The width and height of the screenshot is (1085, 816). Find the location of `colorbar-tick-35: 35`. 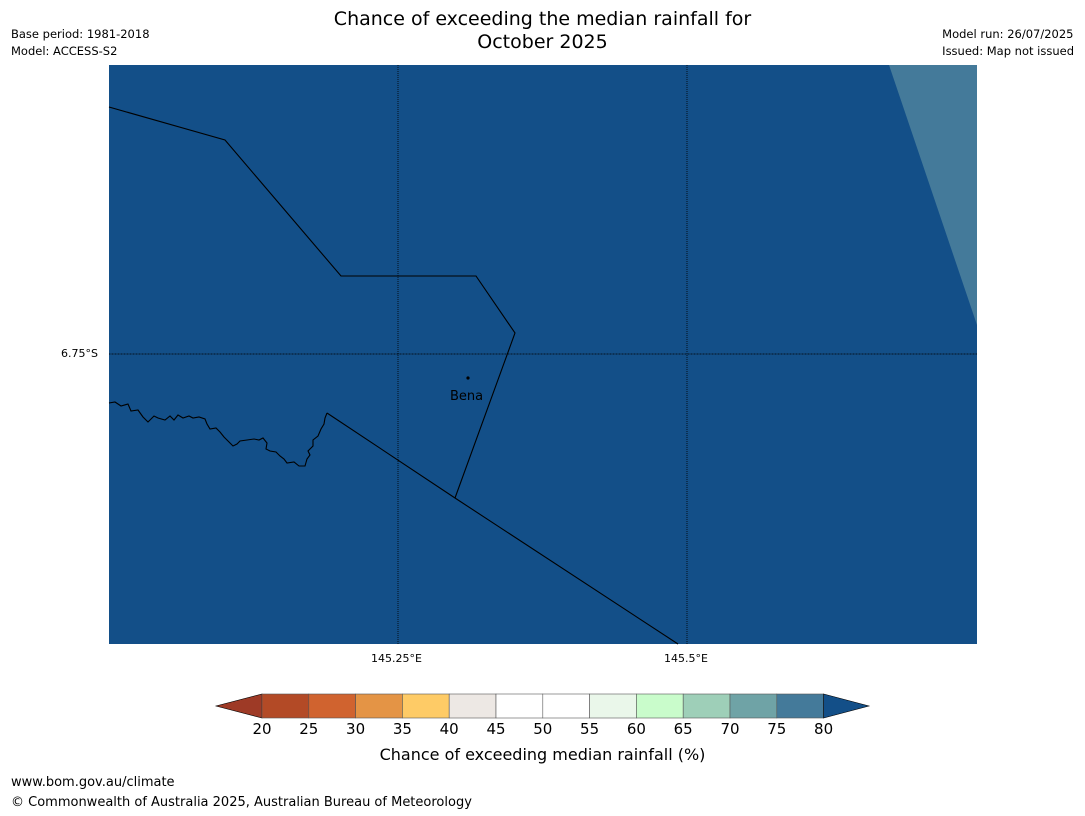

colorbar-tick-35: 35 is located at coordinates (402, 729).